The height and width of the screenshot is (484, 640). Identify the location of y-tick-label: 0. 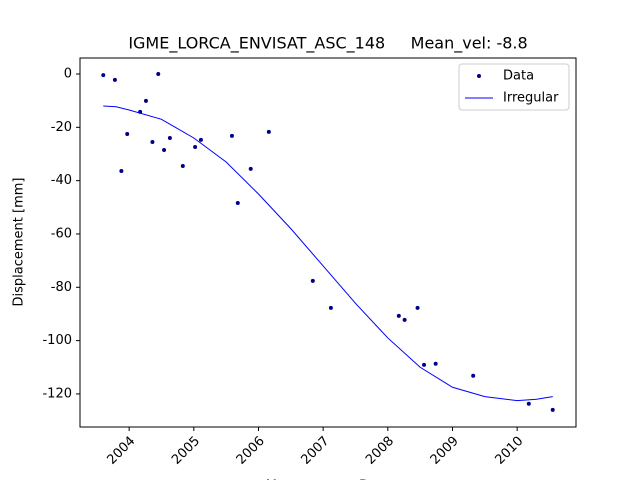
(68, 73).